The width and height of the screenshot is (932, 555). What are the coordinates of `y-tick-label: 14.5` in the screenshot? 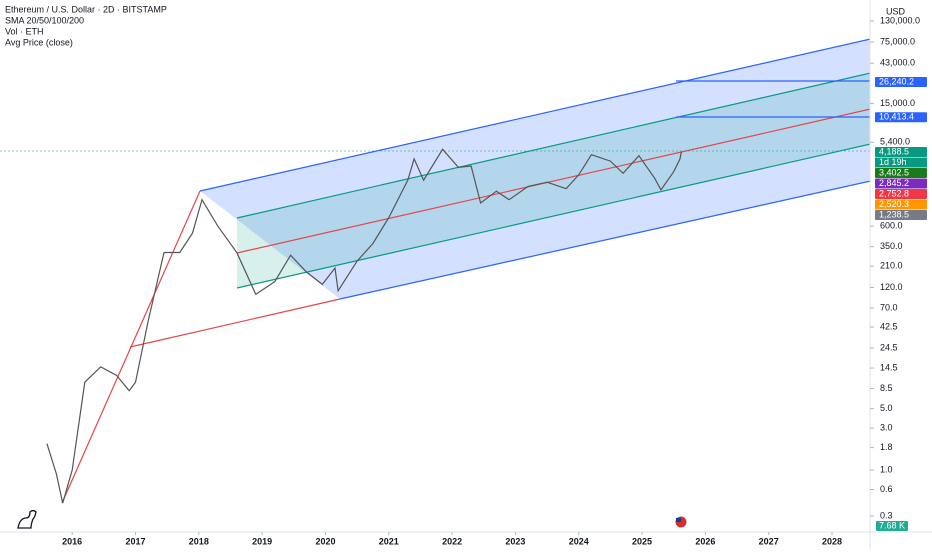 It's located at (889, 367).